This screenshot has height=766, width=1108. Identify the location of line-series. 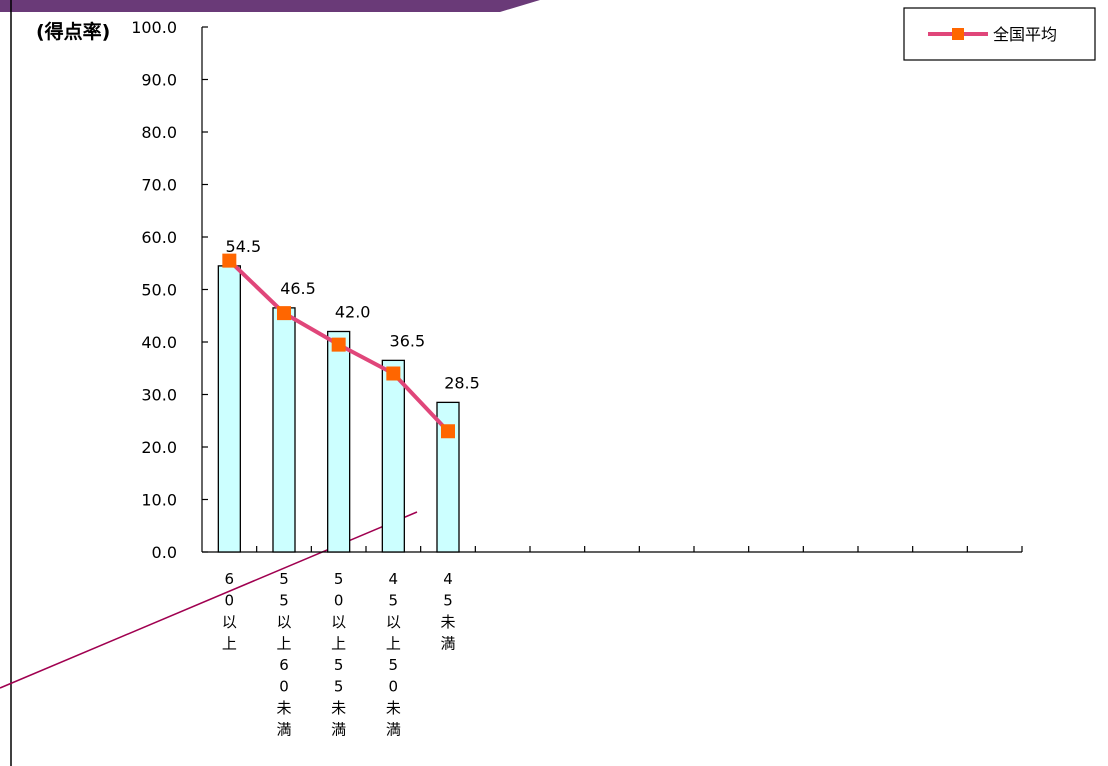
(338, 346).